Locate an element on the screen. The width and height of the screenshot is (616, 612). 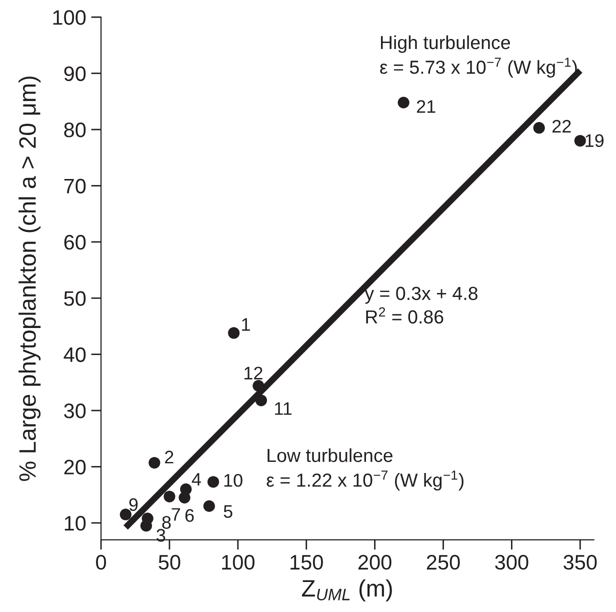
x-tick-label: 350 is located at coordinates (580, 562).